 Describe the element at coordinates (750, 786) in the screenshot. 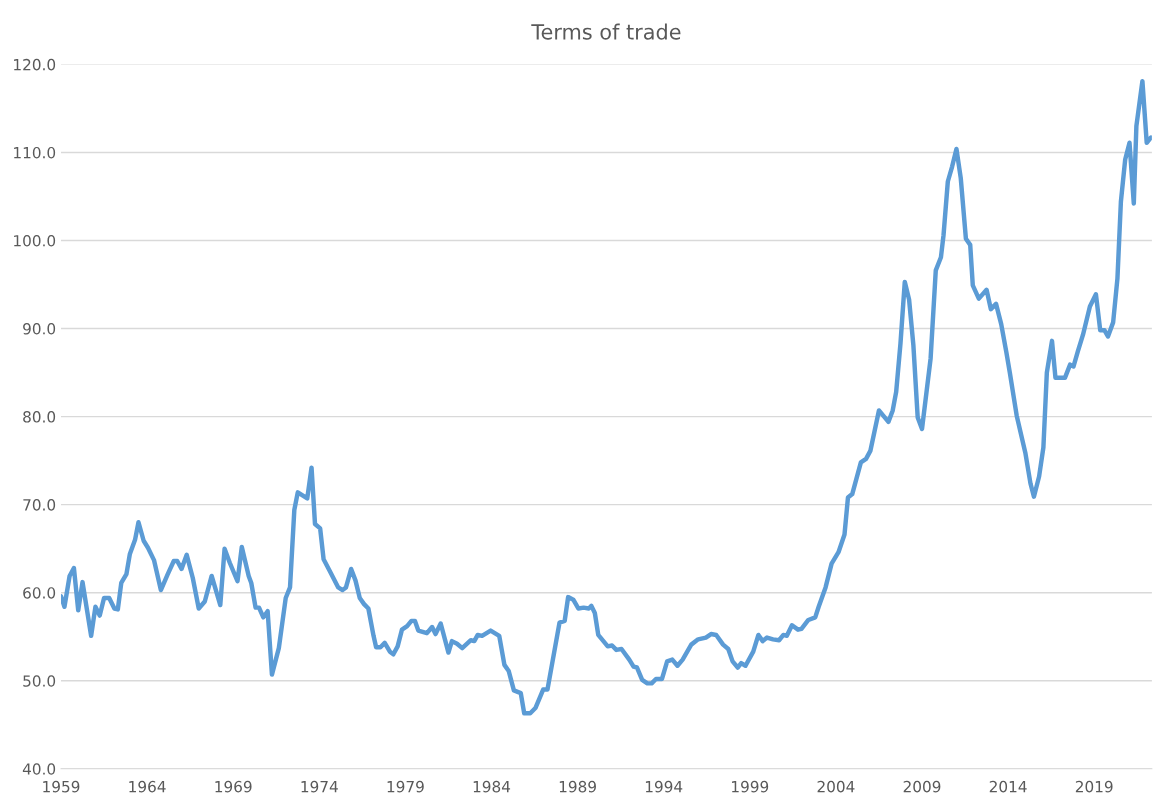

I see `x-tick-label: 1999` at that location.